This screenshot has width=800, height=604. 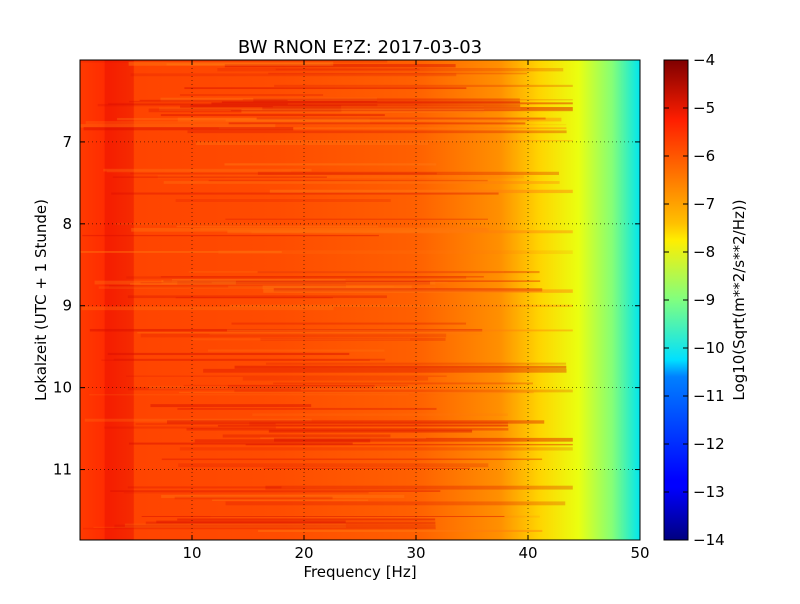 What do you see at coordinates (360, 47) in the screenshot?
I see `chart-title: BW RNON E?Z: 2017-03-03` at bounding box center [360, 47].